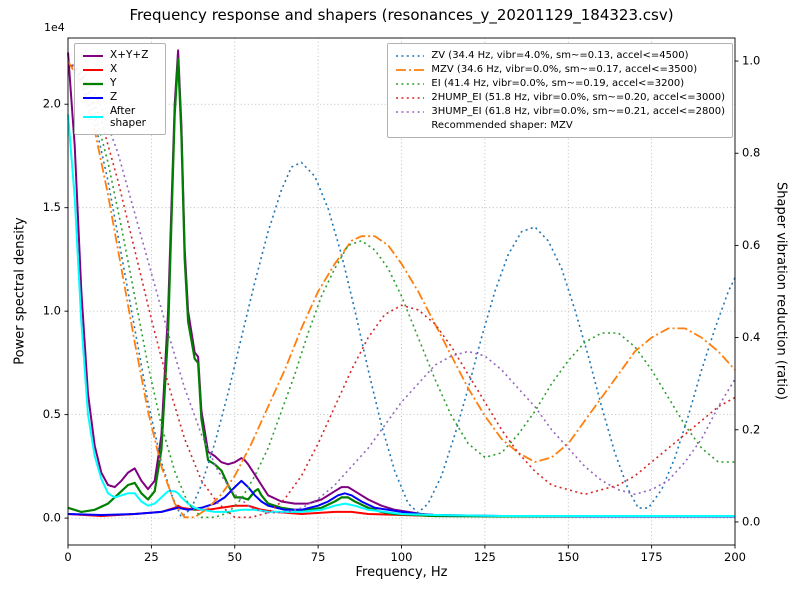  Describe the element at coordinates (410, 111) in the screenshot. I see `legend-swatch-3hump-ei` at that location.